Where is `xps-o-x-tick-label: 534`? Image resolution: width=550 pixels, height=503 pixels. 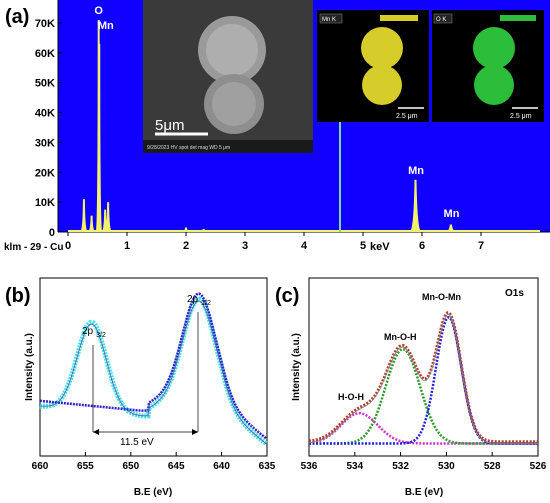 xps-o-x-tick-label: 534 is located at coordinates (354, 466).